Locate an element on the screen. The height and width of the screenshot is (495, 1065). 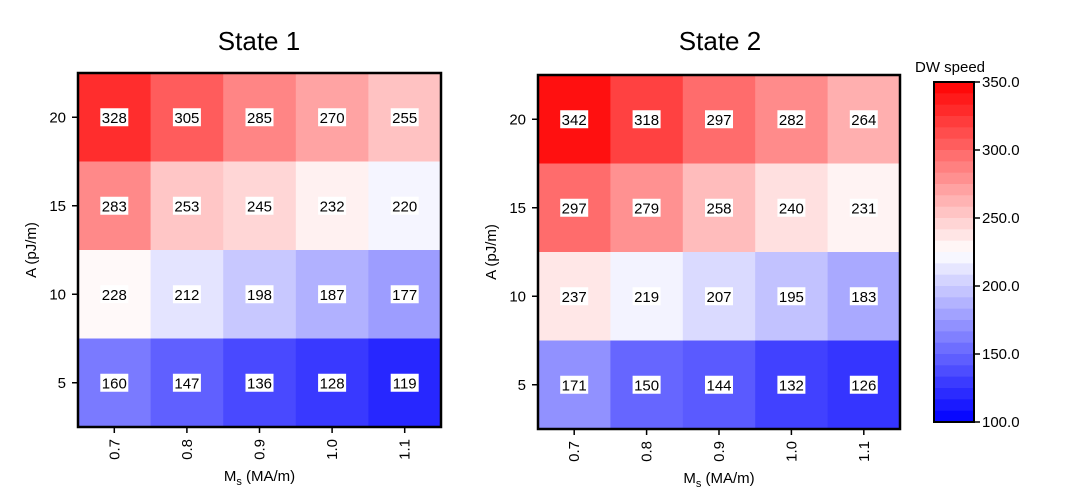
colorbar-tick-label: 200.0 is located at coordinates (1001, 286).